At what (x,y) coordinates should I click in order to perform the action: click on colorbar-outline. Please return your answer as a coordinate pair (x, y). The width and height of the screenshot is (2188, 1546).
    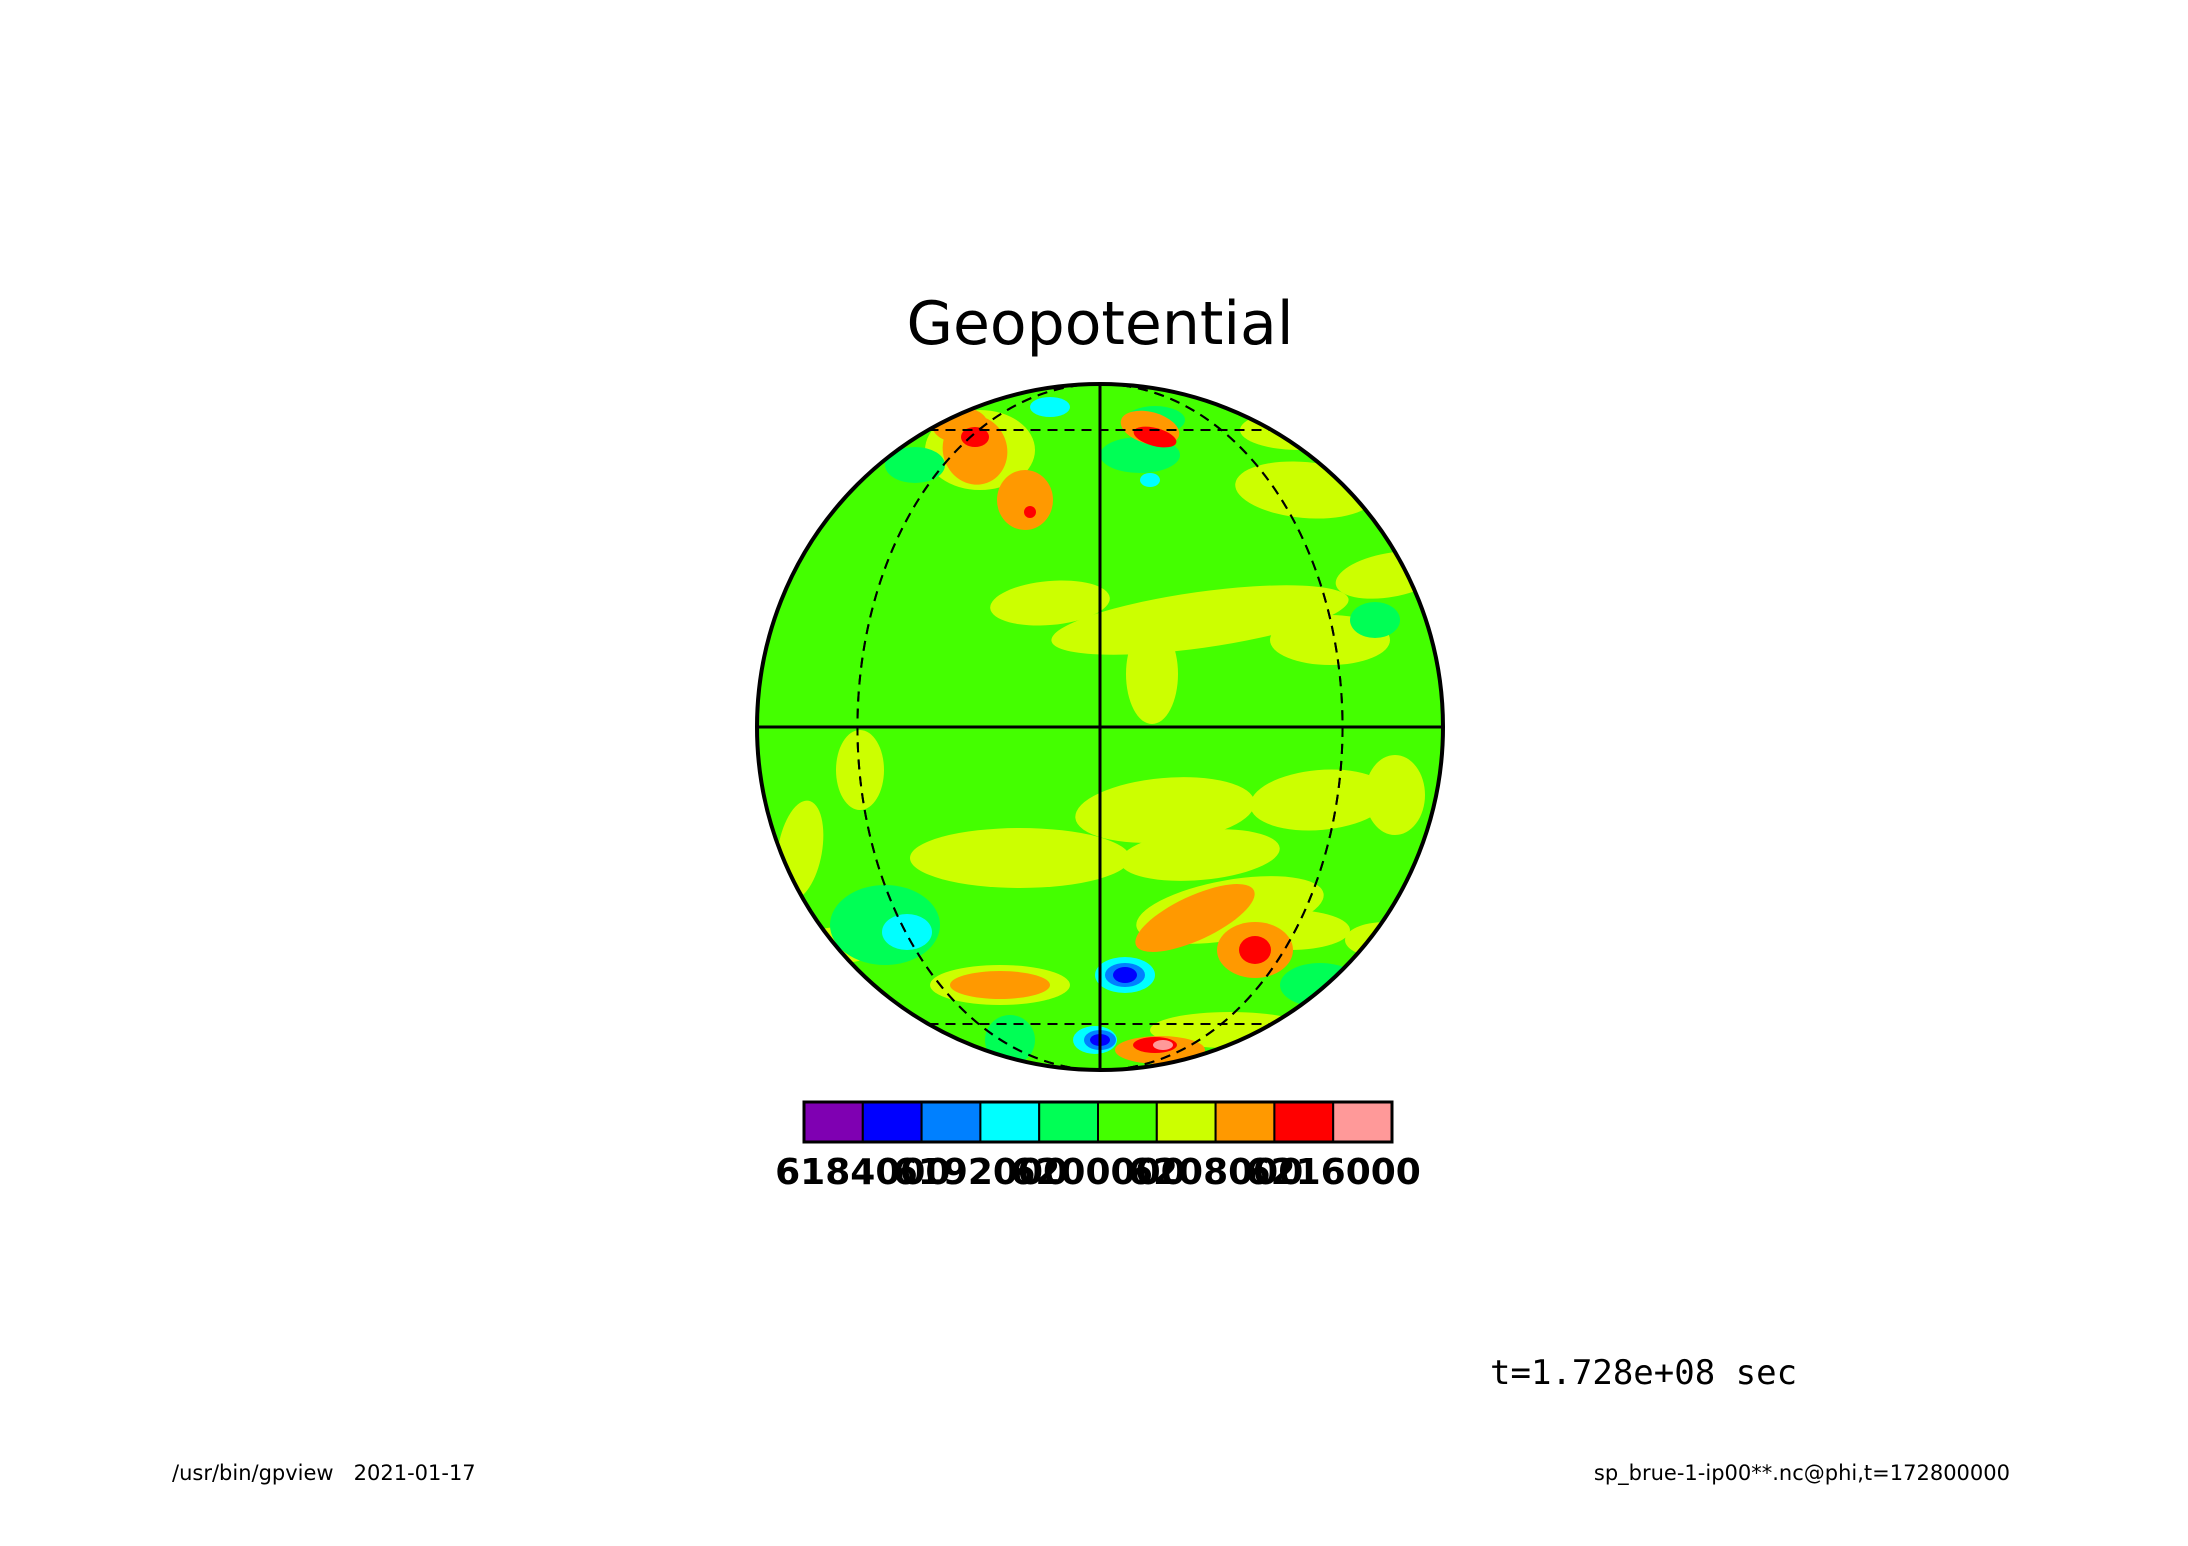
    Looking at the image, I should click on (1098, 1122).